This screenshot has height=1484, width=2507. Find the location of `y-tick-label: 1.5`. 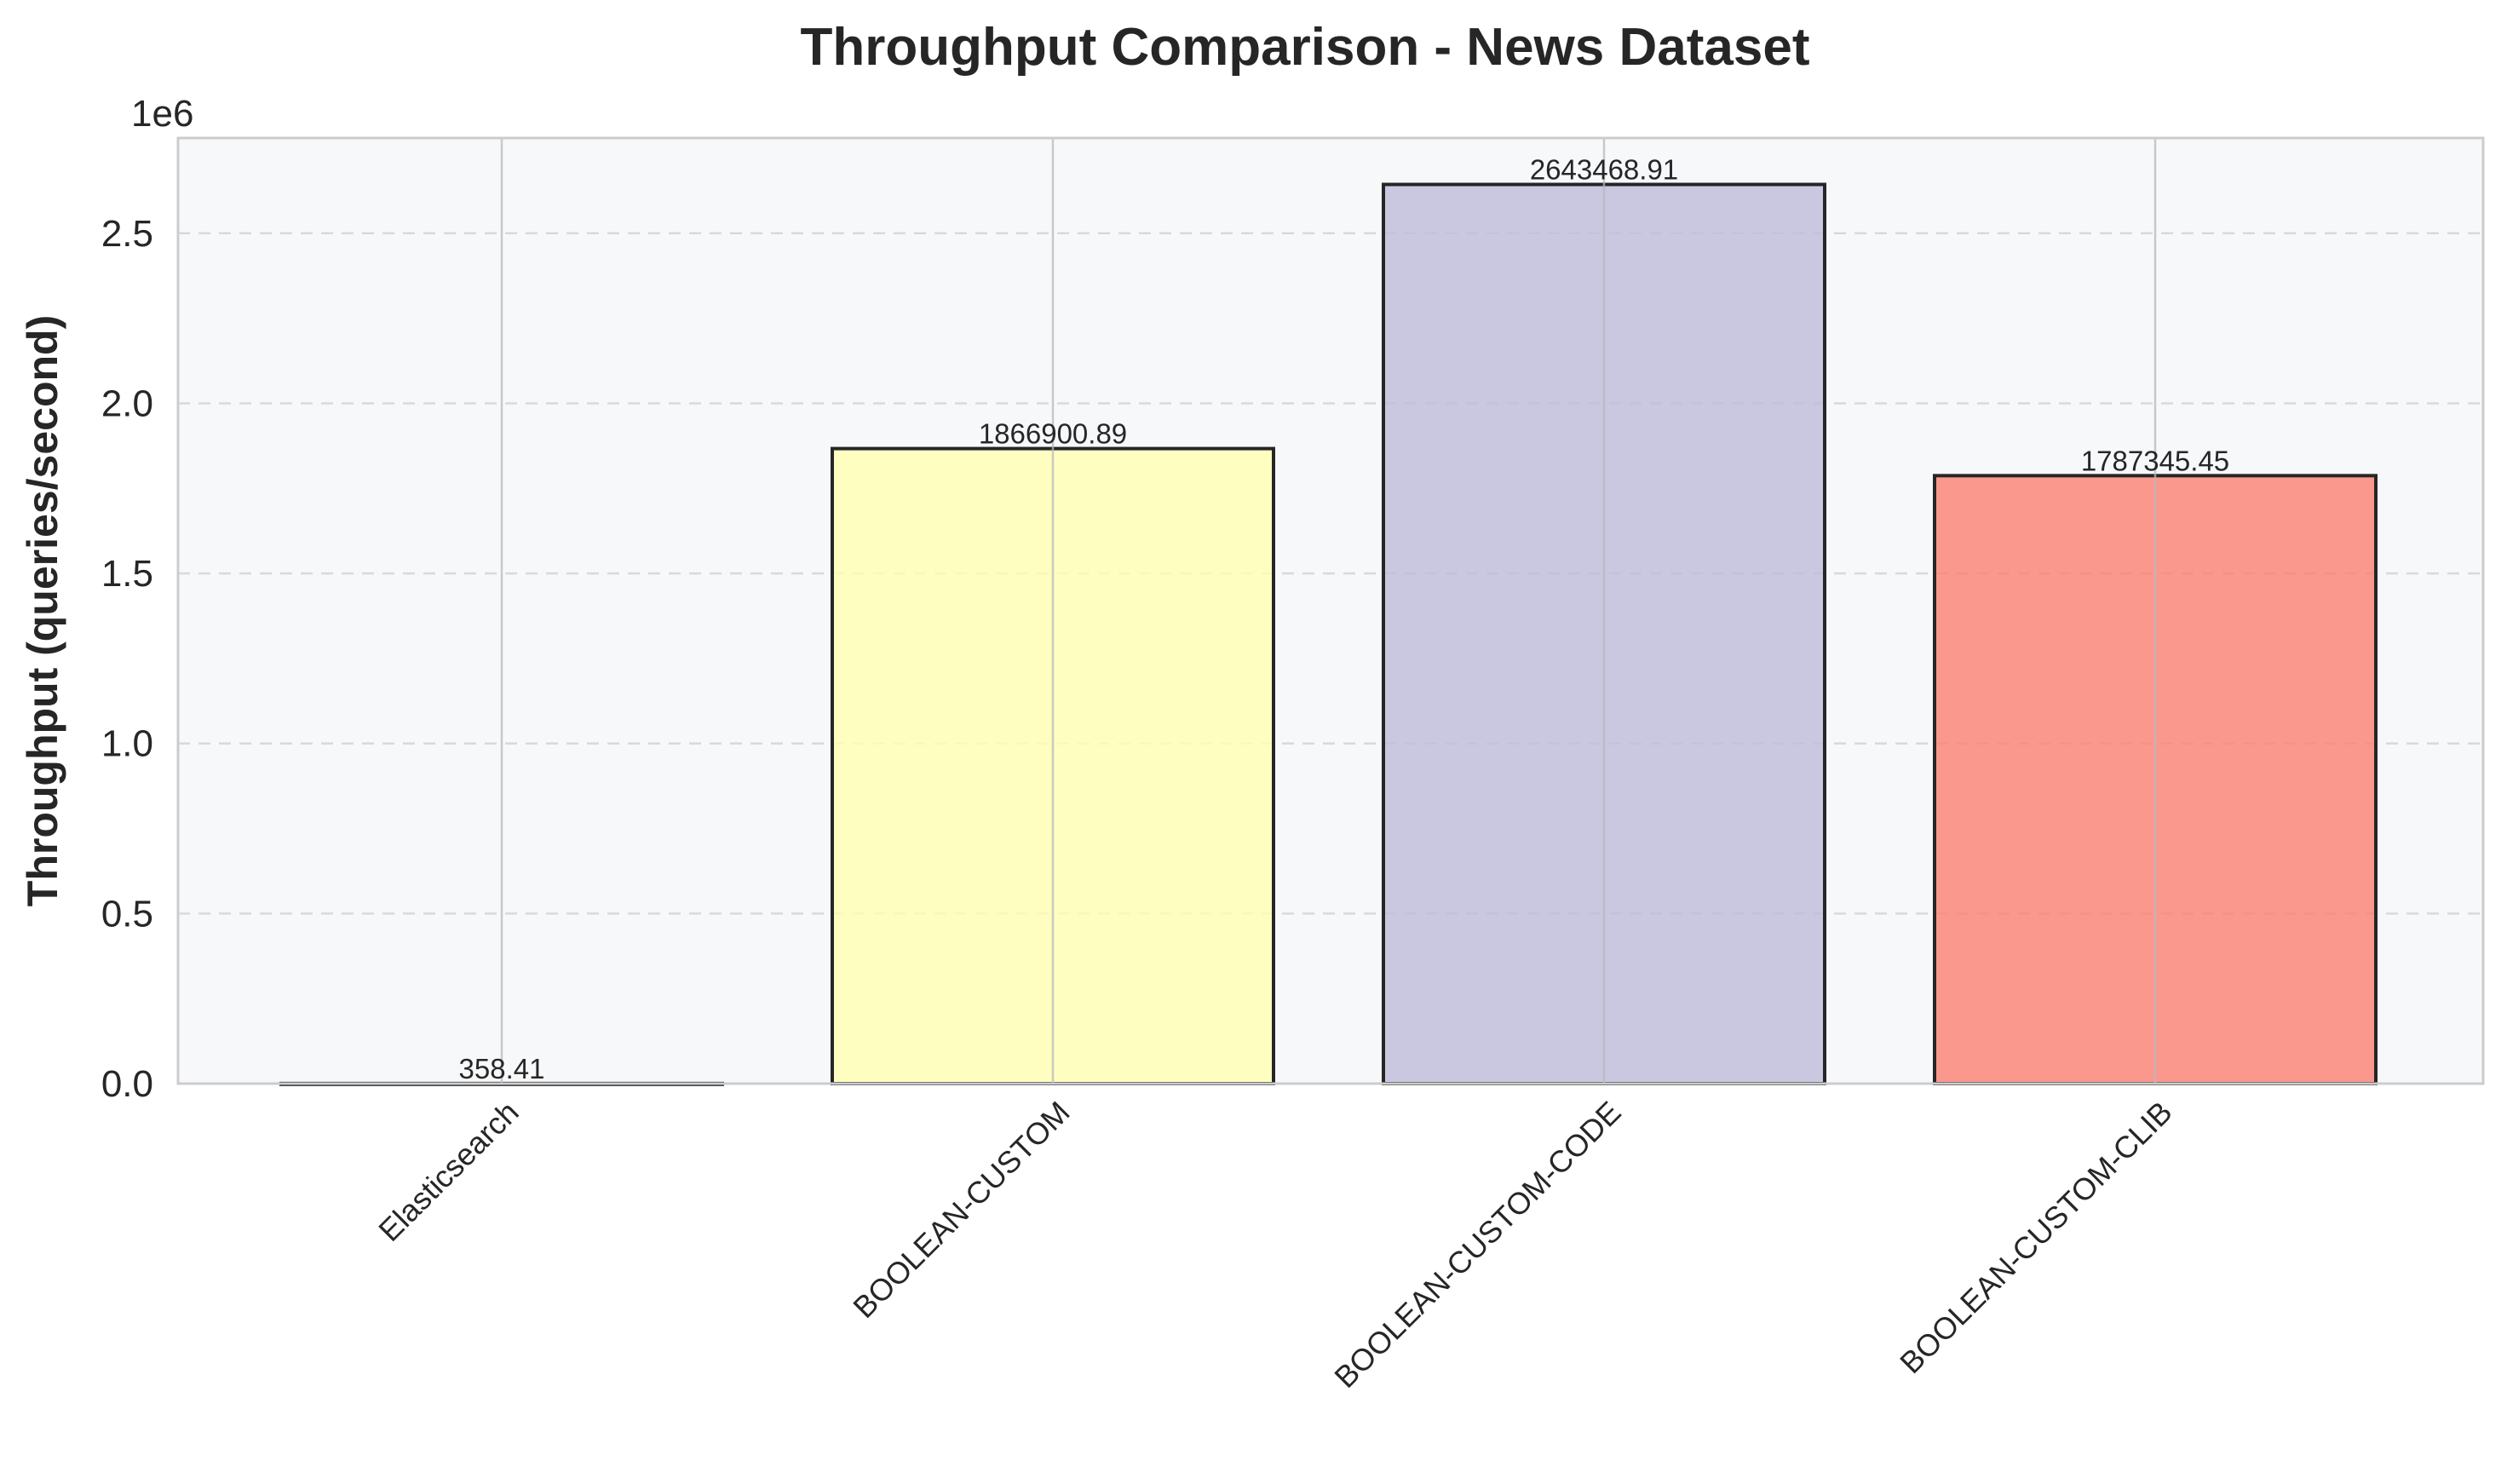

y-tick-label: 1.5 is located at coordinates (127, 574).